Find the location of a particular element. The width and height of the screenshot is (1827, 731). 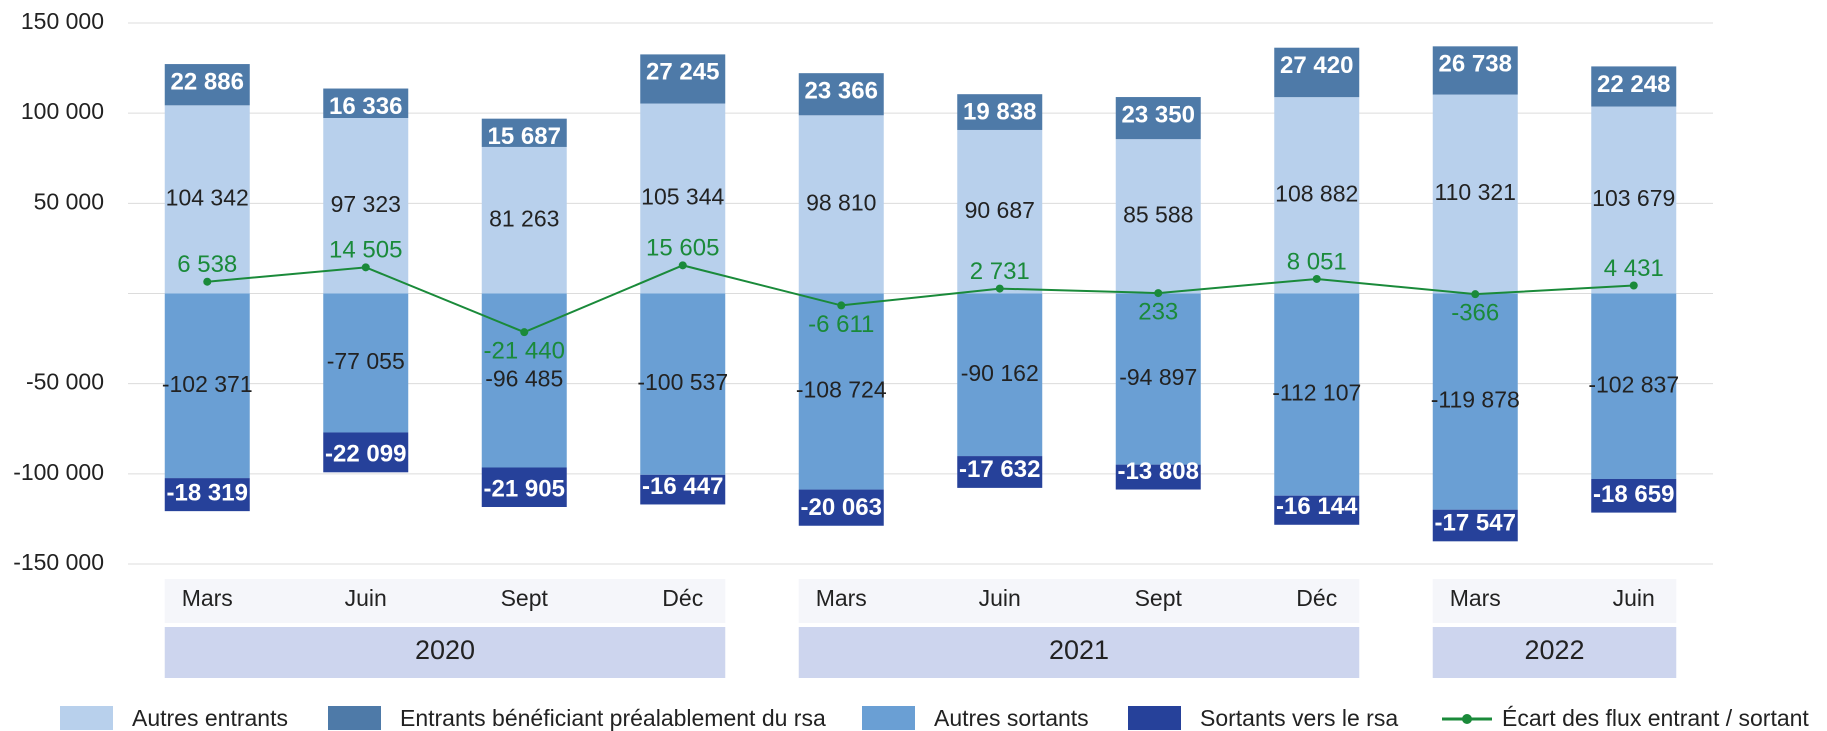

data-label: 98 810 is located at coordinates (841, 202).